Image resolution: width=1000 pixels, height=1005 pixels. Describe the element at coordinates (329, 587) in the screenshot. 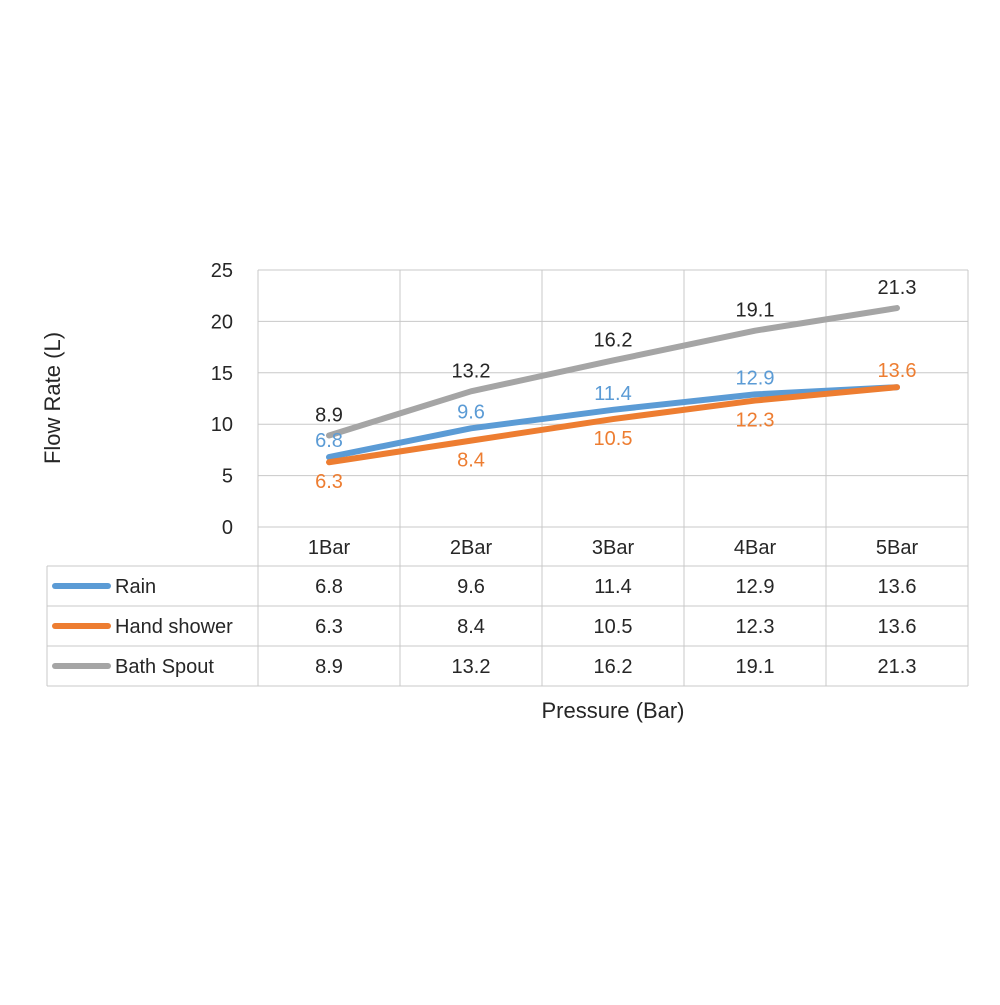

I see `table-cell: 6.8` at that location.